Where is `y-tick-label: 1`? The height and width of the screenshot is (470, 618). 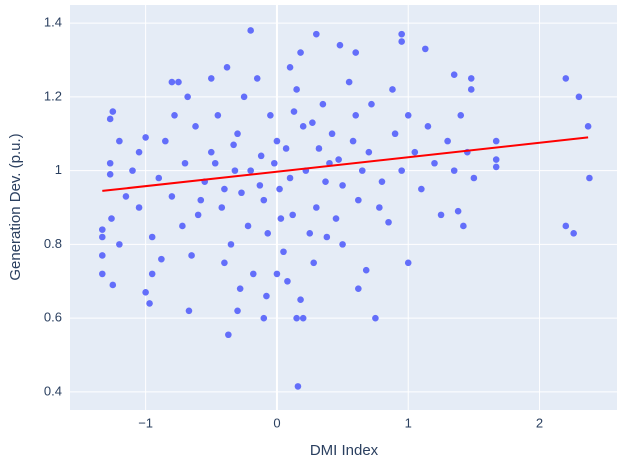 y-tick-label: 1 is located at coordinates (58, 169).